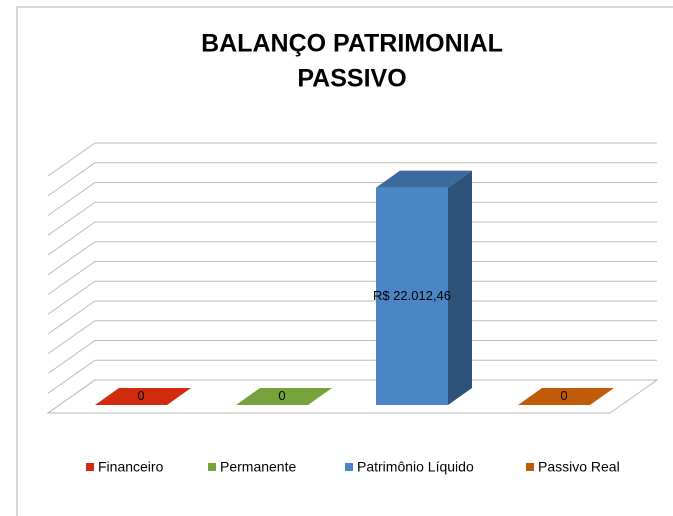 The image size is (673, 516). I want to click on legend-label: Financeiro, so click(131, 467).